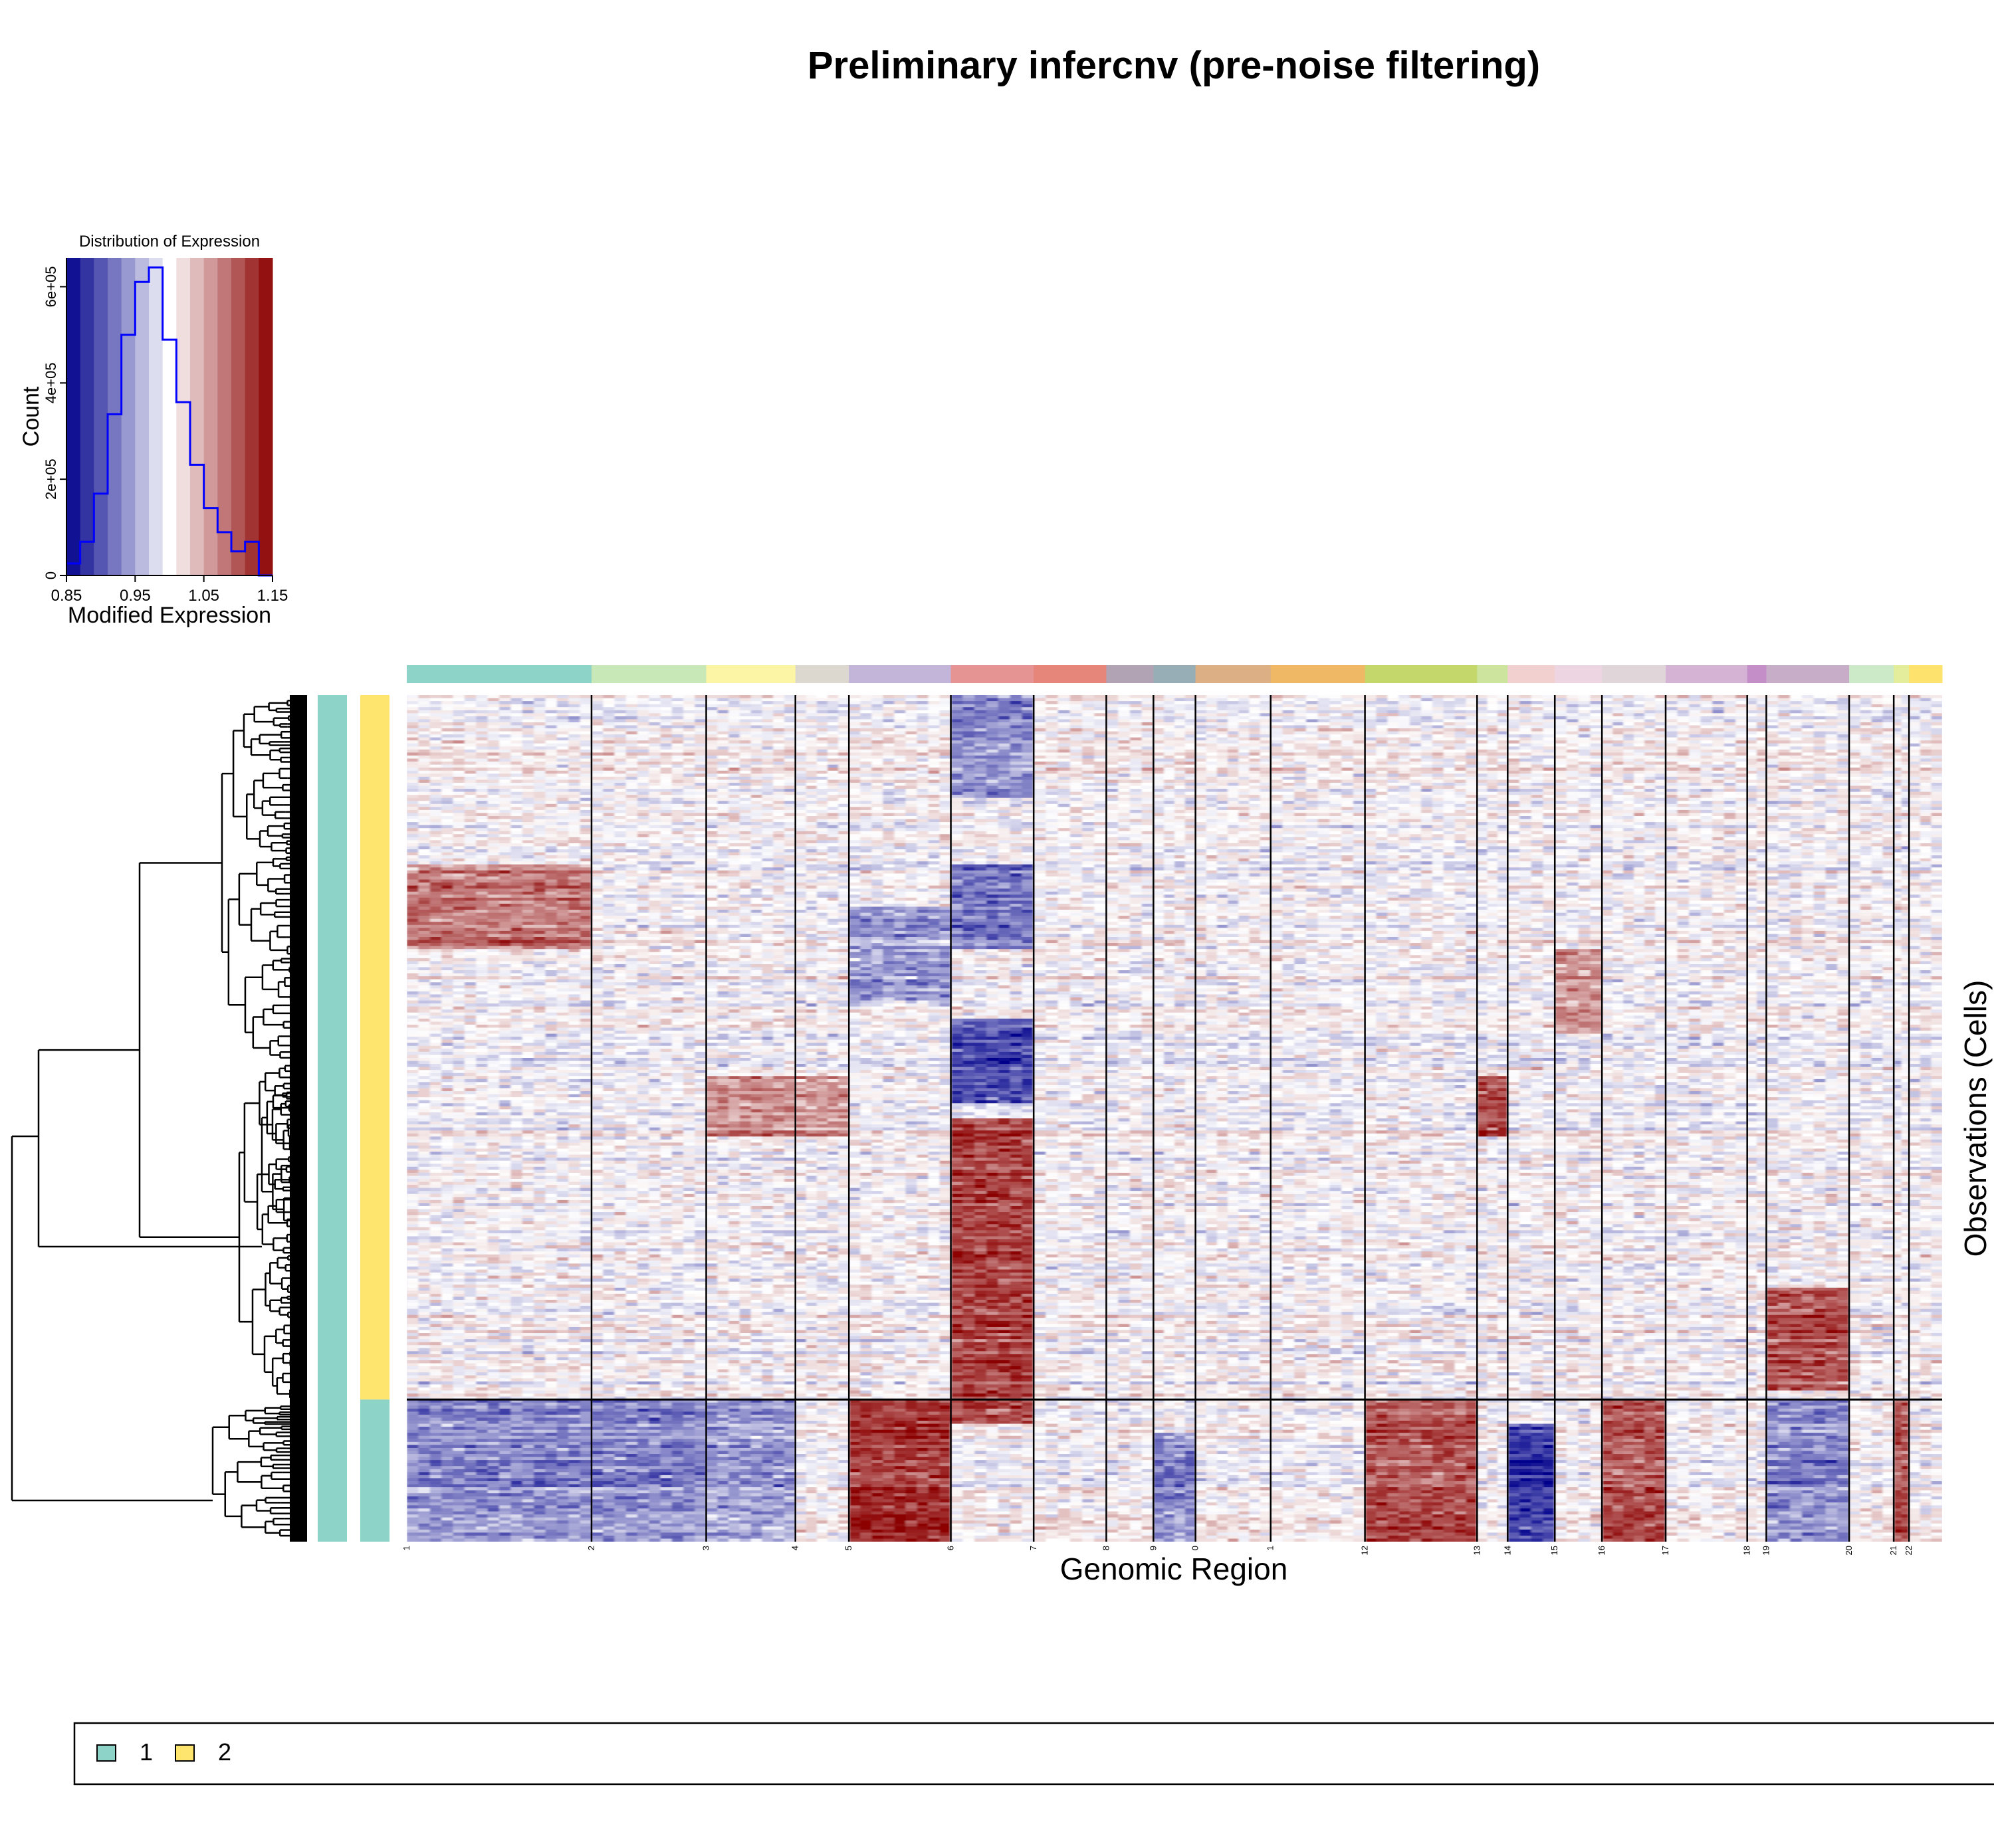 The height and width of the screenshot is (1848, 1994). Describe the element at coordinates (203, 596) in the screenshot. I see `histogram-x-tick-label: 1.05` at that location.